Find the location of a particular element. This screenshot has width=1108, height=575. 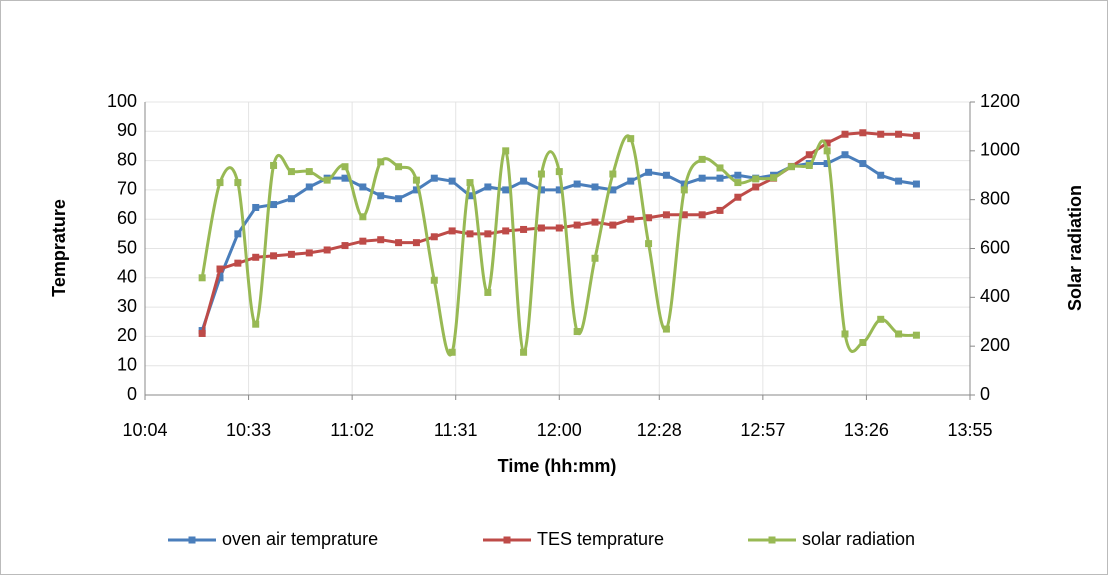

x-tick-label: 10:04 is located at coordinates (144, 430).